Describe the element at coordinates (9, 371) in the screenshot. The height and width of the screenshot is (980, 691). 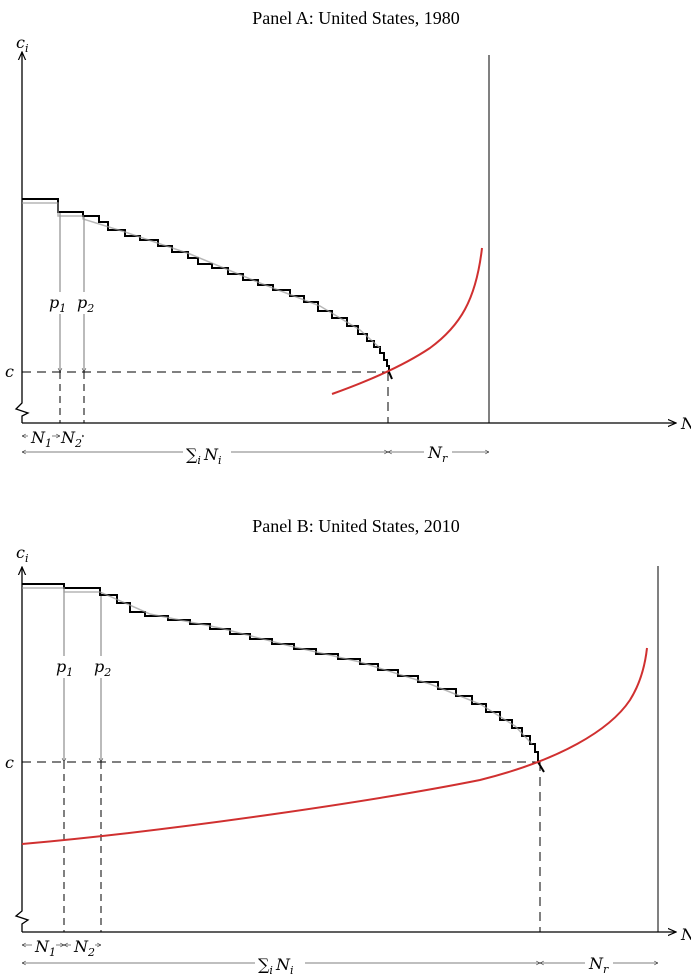
I see `panel-a-c-label: c` at that location.